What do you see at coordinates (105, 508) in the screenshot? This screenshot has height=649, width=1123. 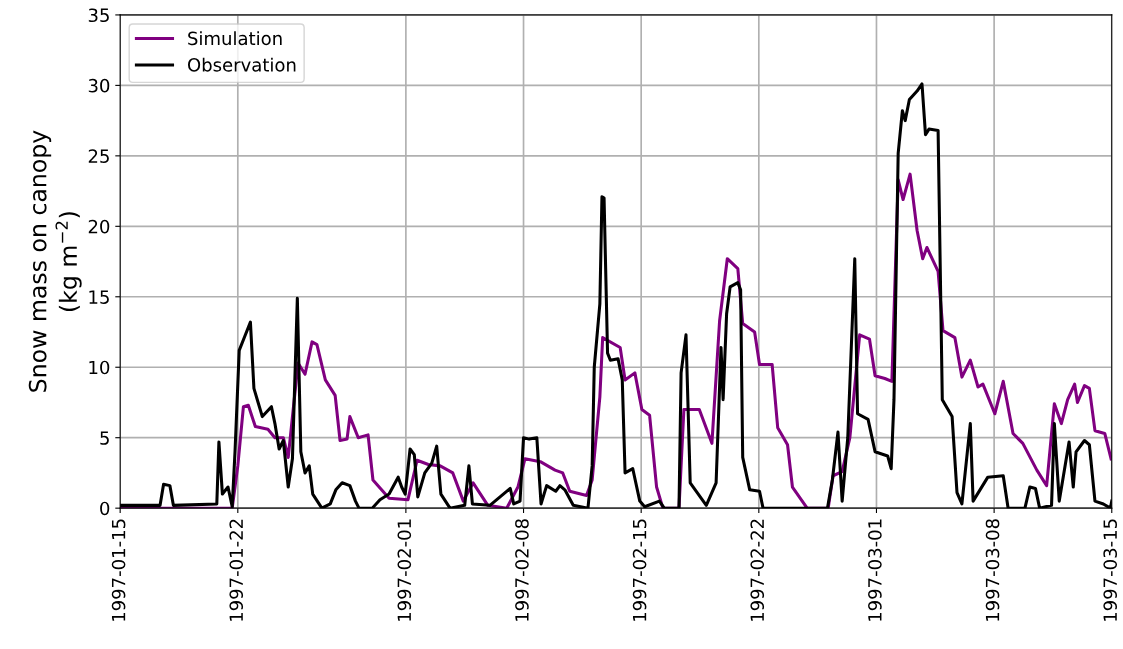 I see `y-tick-label: 0` at bounding box center [105, 508].